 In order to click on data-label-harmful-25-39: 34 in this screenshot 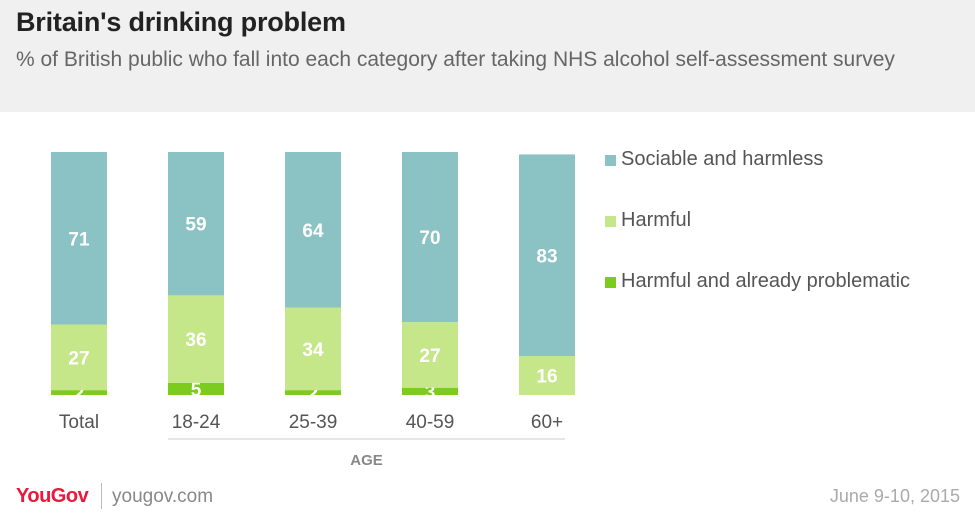, I will do `click(313, 350)`.